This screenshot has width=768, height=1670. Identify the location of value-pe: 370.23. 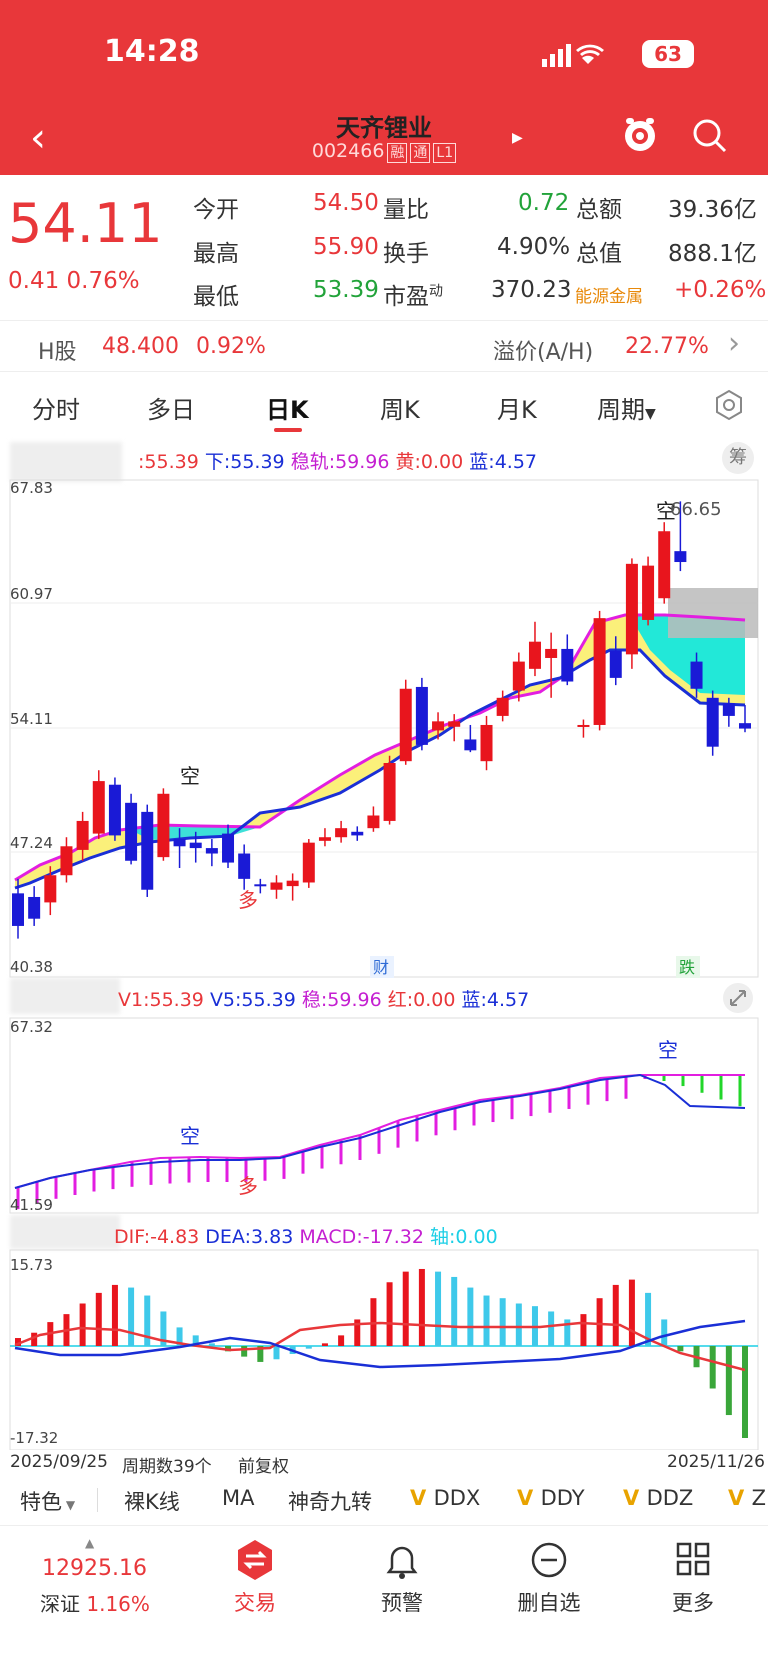
(531, 290).